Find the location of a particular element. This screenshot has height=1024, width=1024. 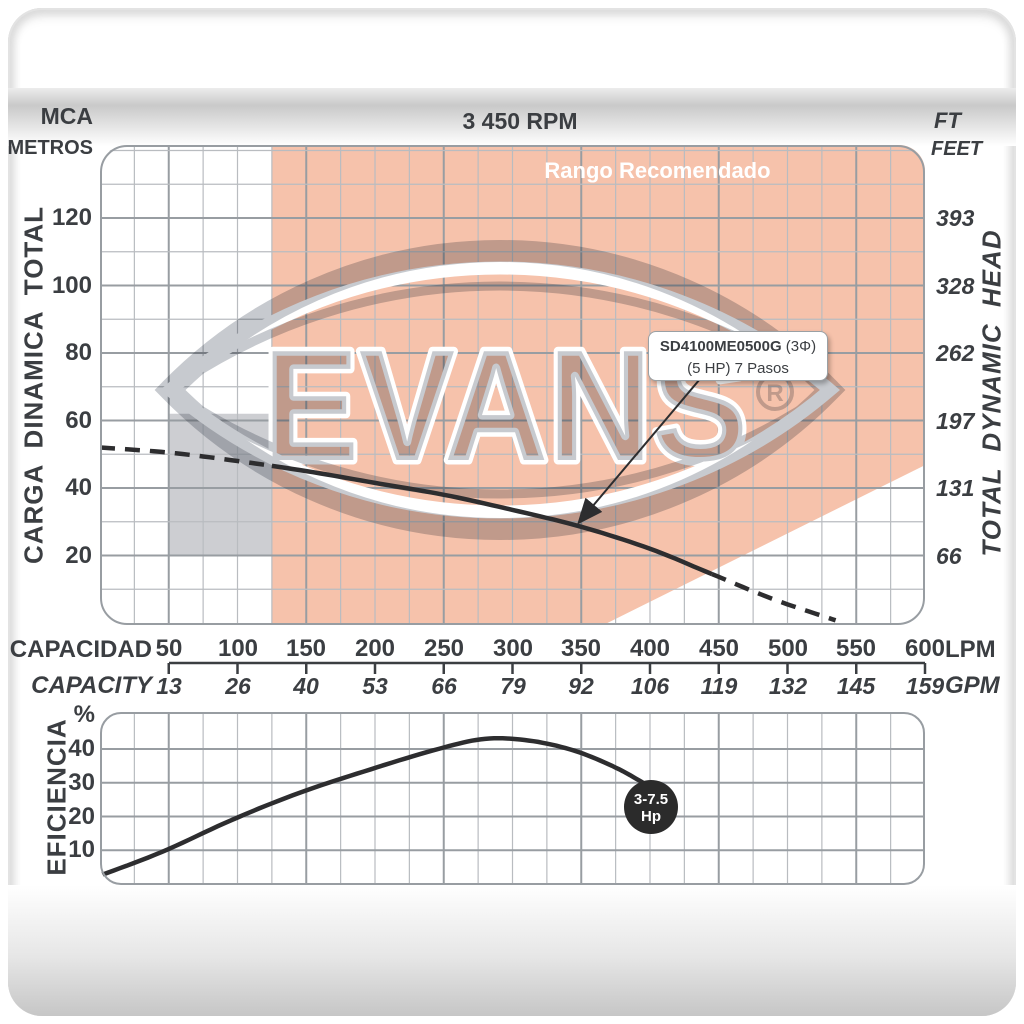

gpm-value: 79 is located at coordinates (513, 686).